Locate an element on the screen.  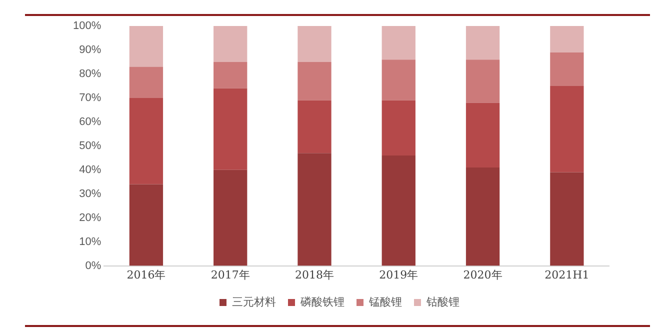
y-tick-label: 20% is located at coordinates (90, 218).